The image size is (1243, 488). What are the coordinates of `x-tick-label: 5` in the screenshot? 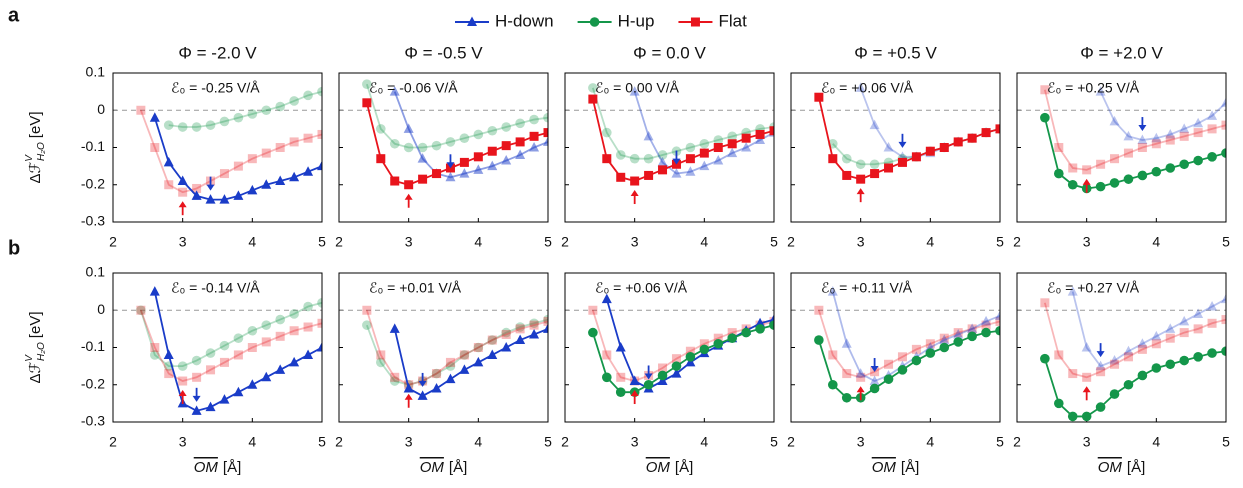 It's located at (774, 442).